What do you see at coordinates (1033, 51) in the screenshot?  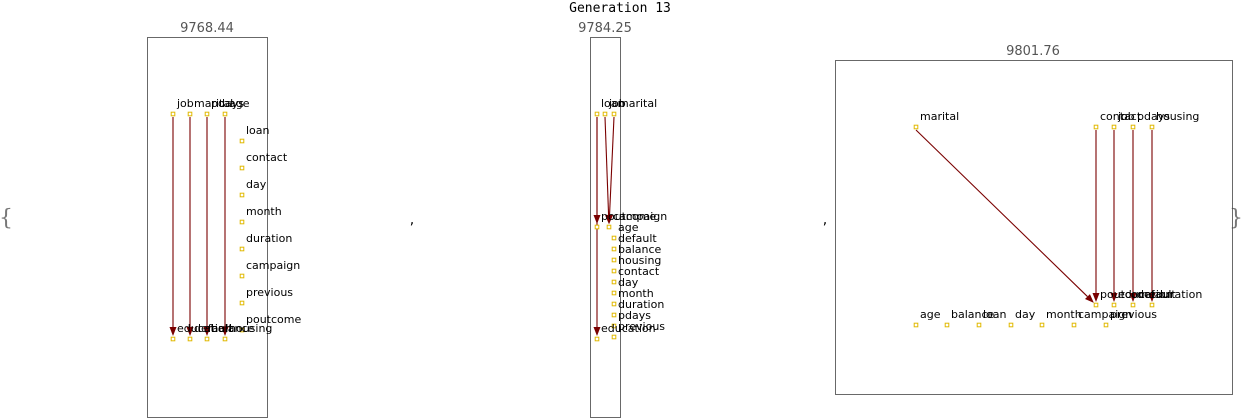 I see `panel-3-score: 9801.76` at bounding box center [1033, 51].